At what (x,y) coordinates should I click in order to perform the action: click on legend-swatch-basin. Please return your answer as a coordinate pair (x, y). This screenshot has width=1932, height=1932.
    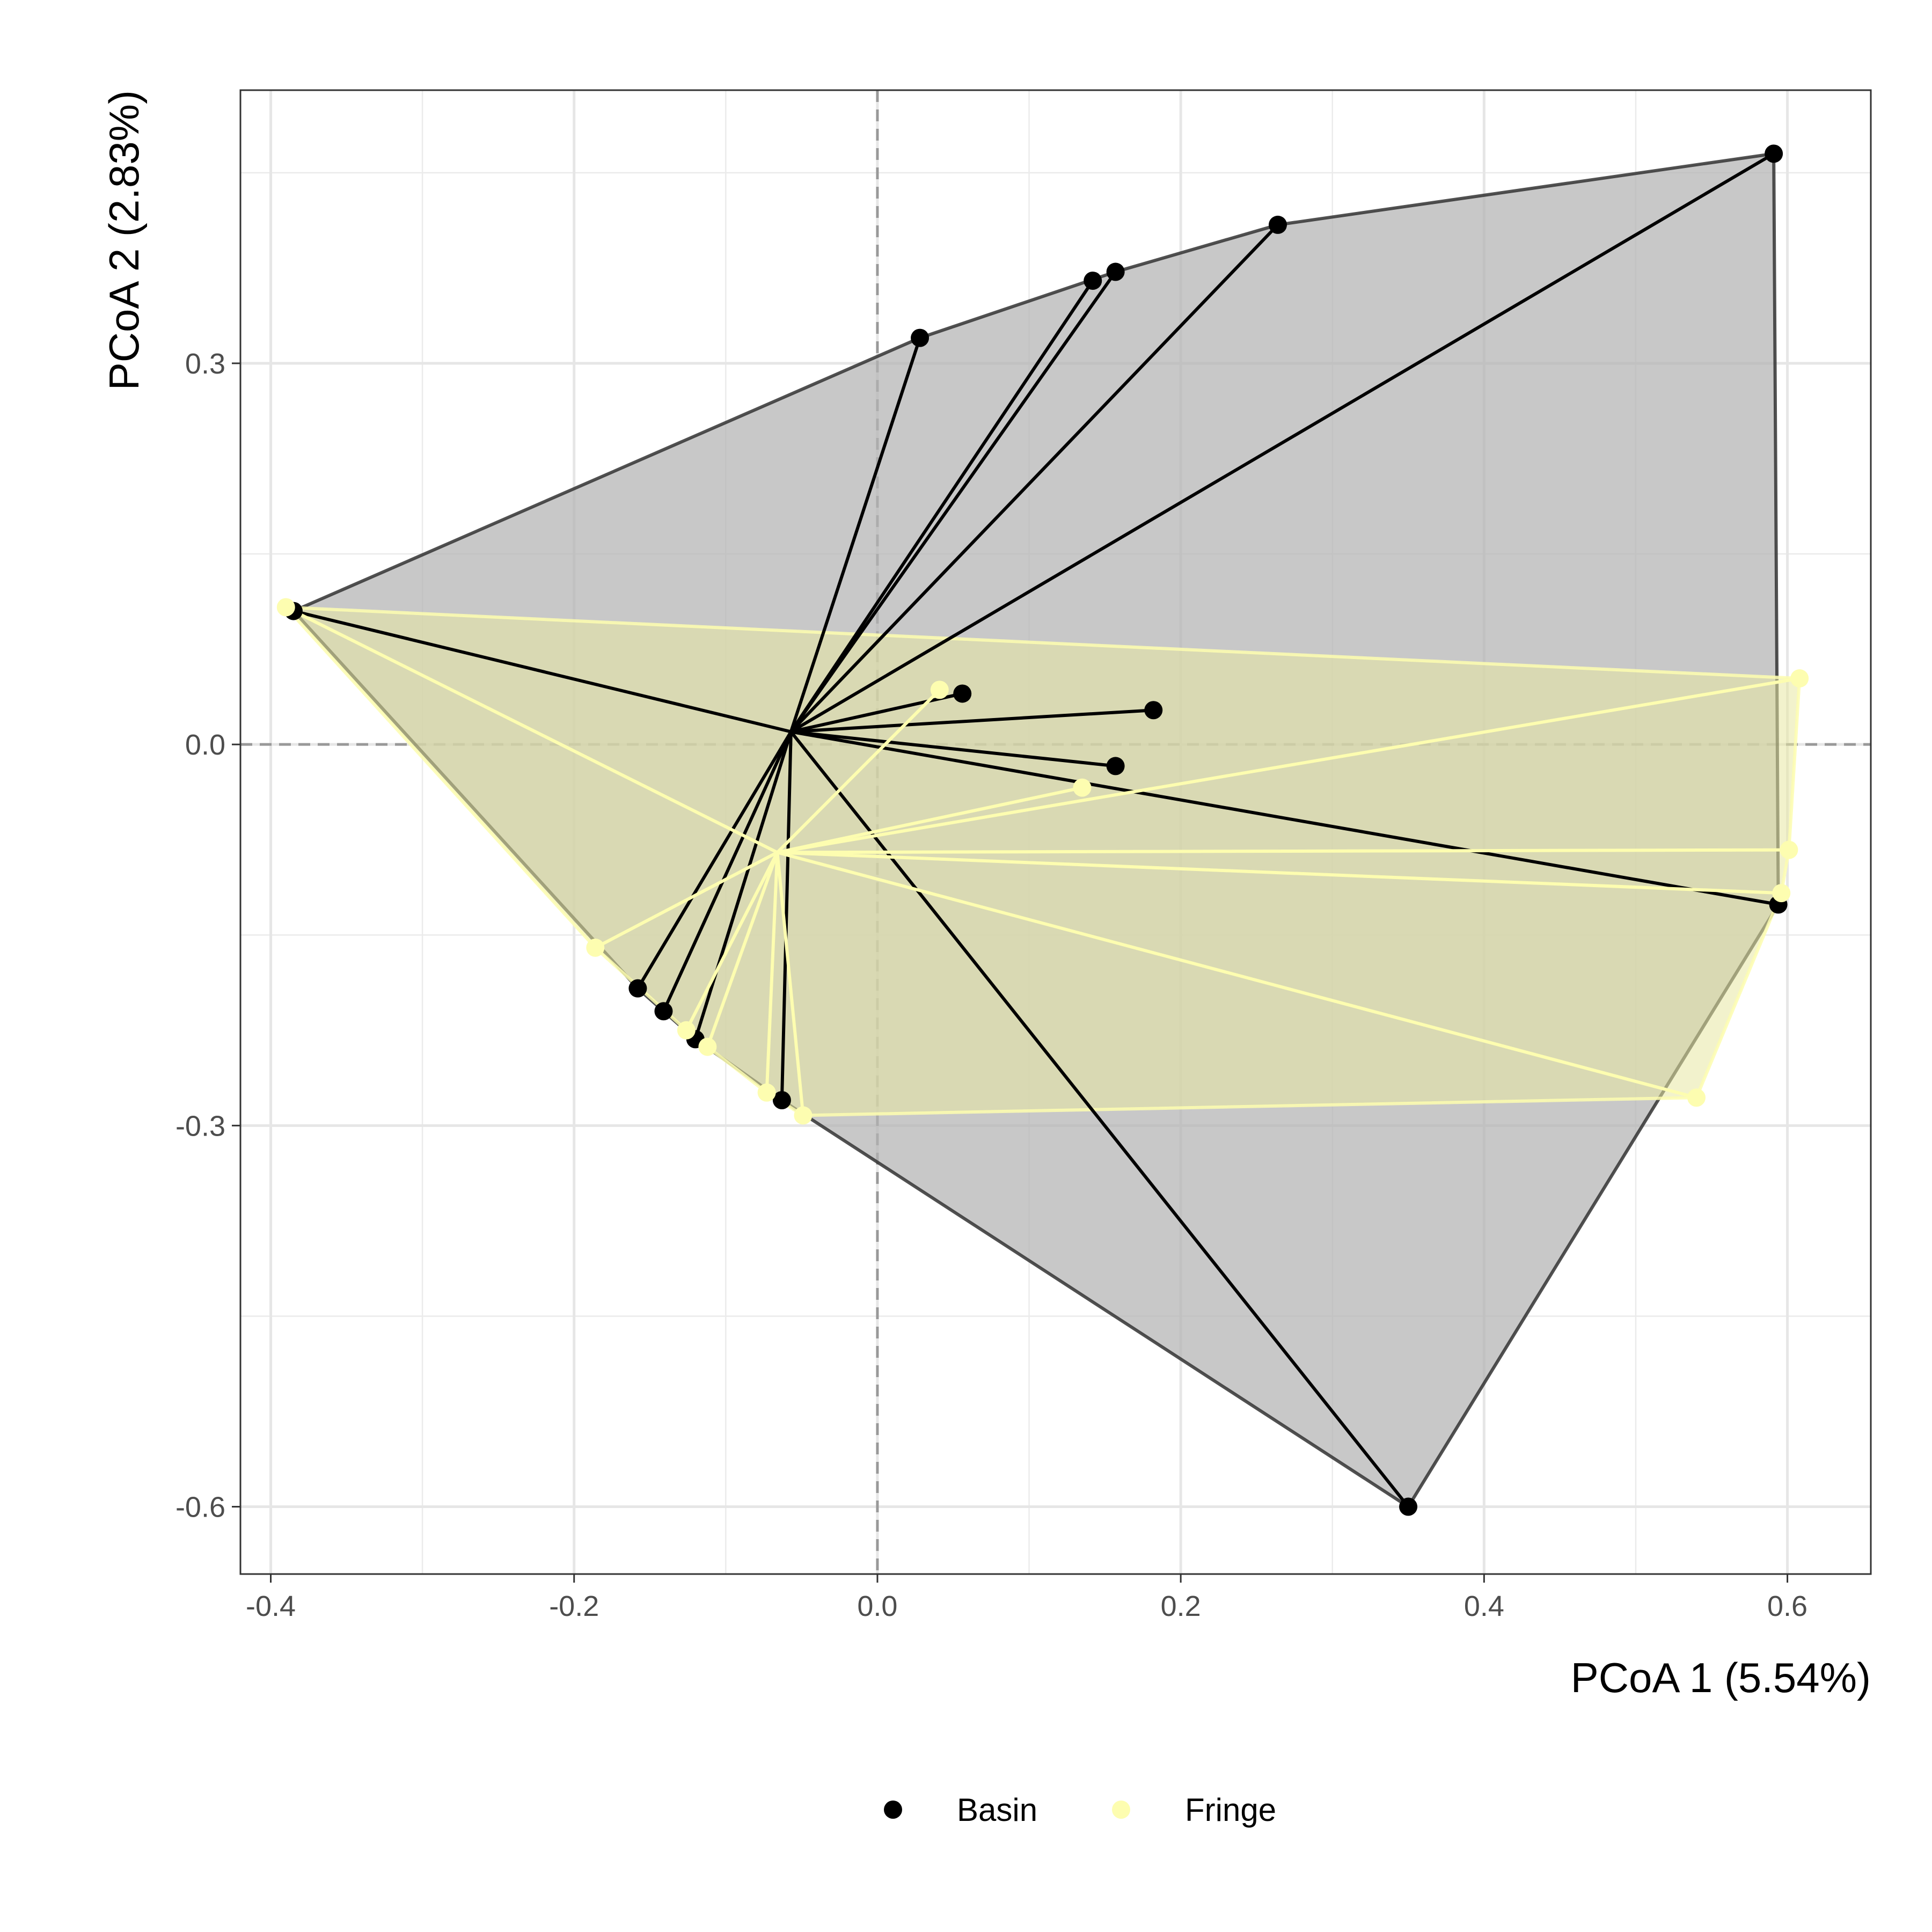
    Looking at the image, I should click on (893, 1810).